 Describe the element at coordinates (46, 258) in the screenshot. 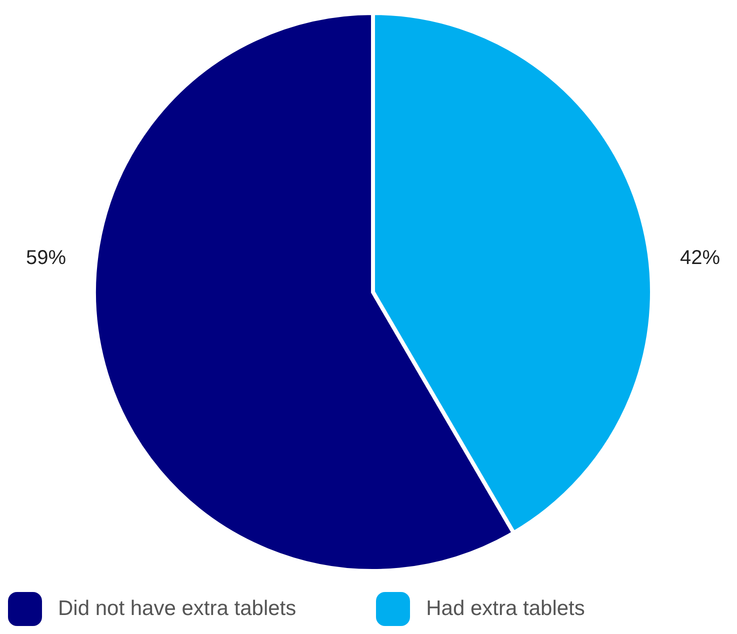

I see `data-label: 59%` at that location.